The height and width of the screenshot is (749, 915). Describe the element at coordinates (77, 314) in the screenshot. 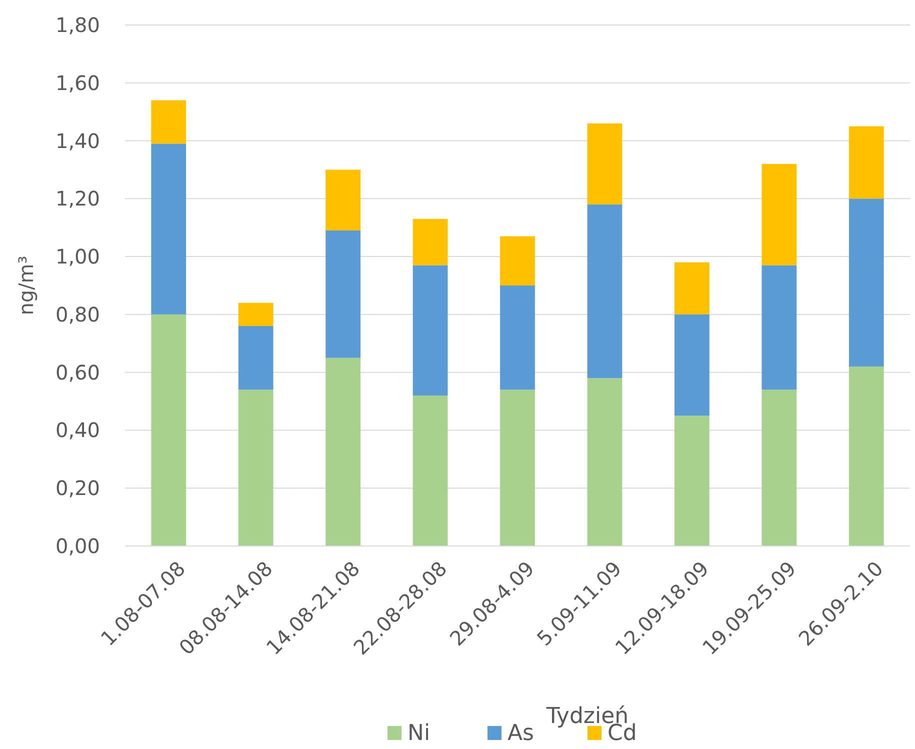

I see `y-tick-label: 0,80` at that location.